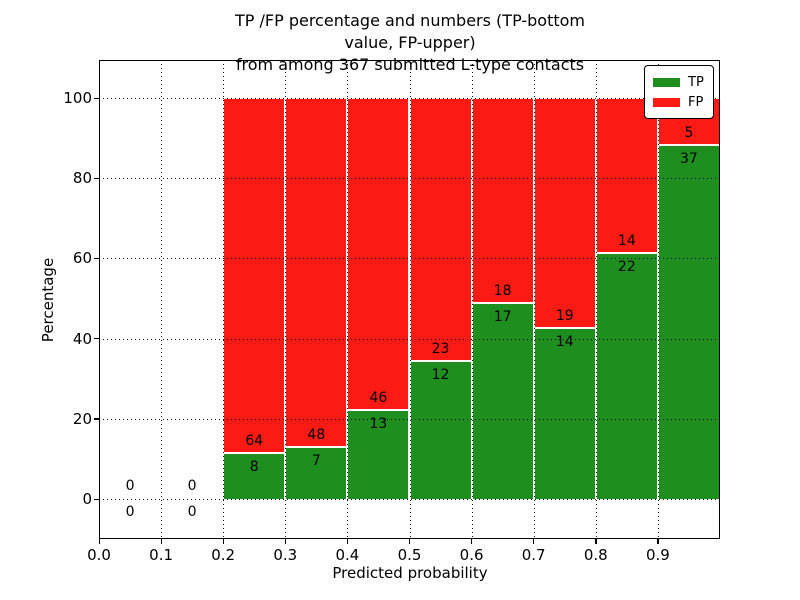 This screenshot has height=600, width=800. Describe the element at coordinates (657, 555) in the screenshot. I see `x-tick-label: 0.9` at that location.